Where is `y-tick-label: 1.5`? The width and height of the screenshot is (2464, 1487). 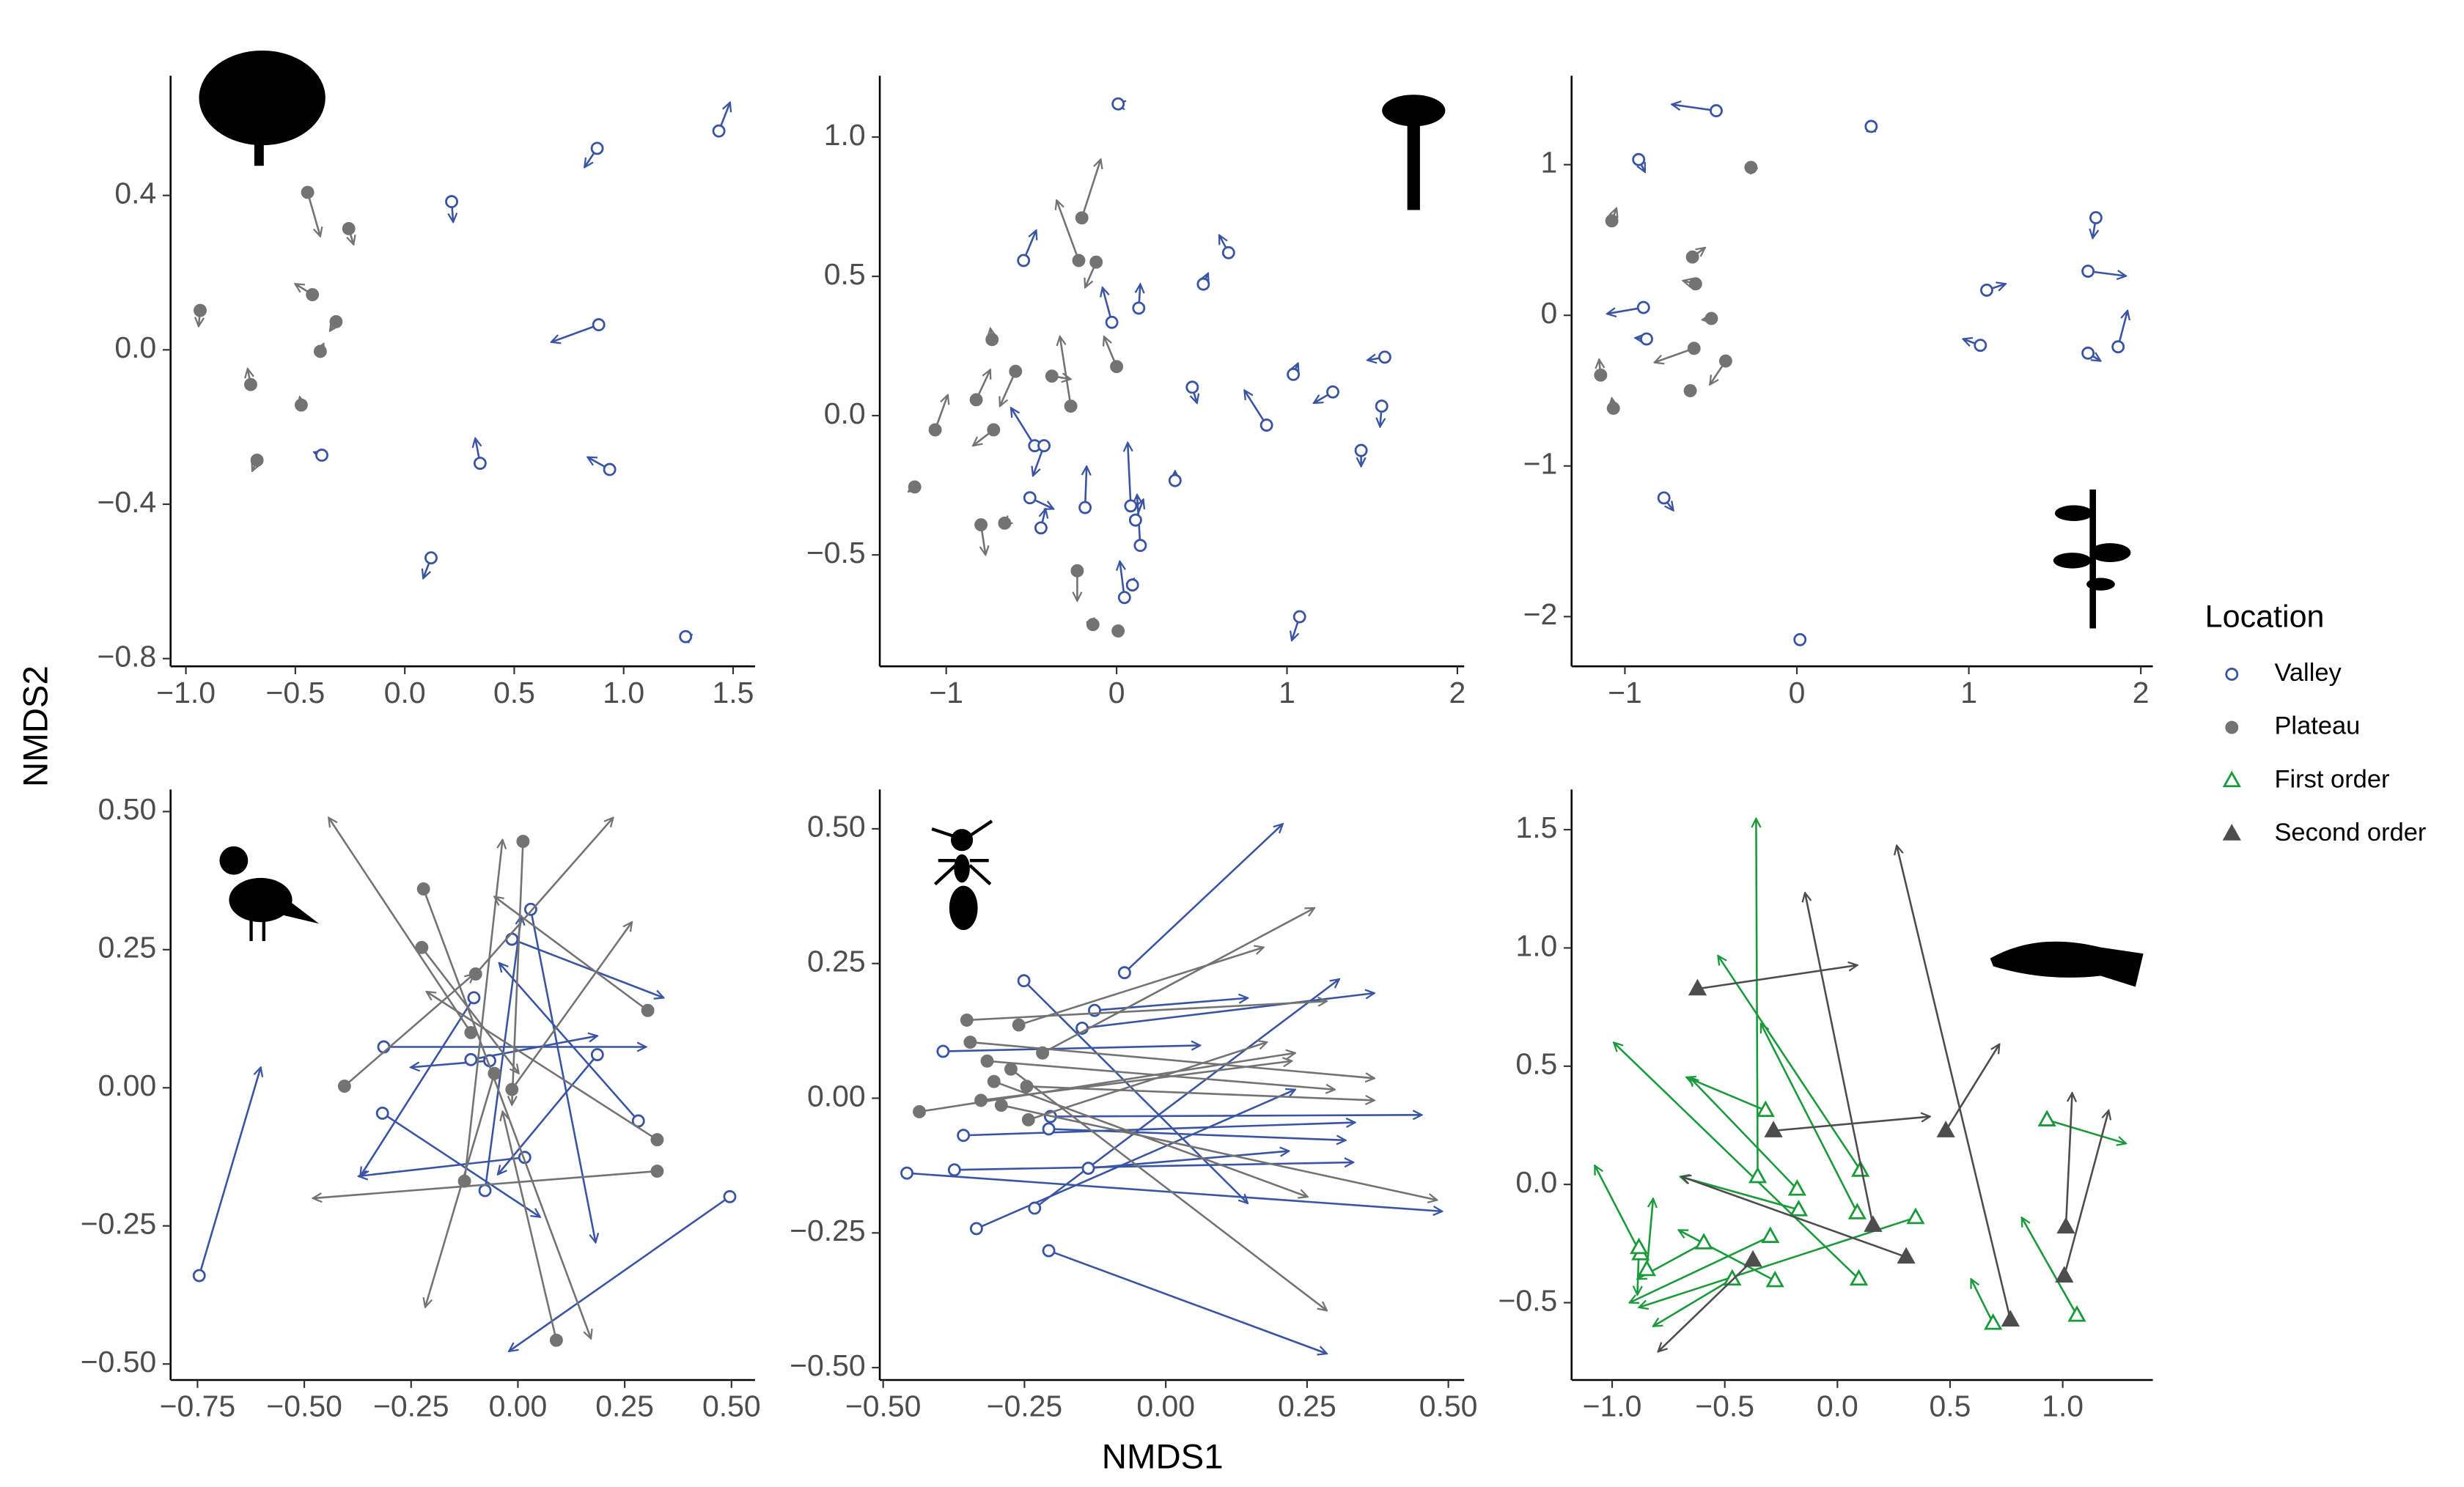 y-tick-label: 1.5 is located at coordinates (1536, 827).